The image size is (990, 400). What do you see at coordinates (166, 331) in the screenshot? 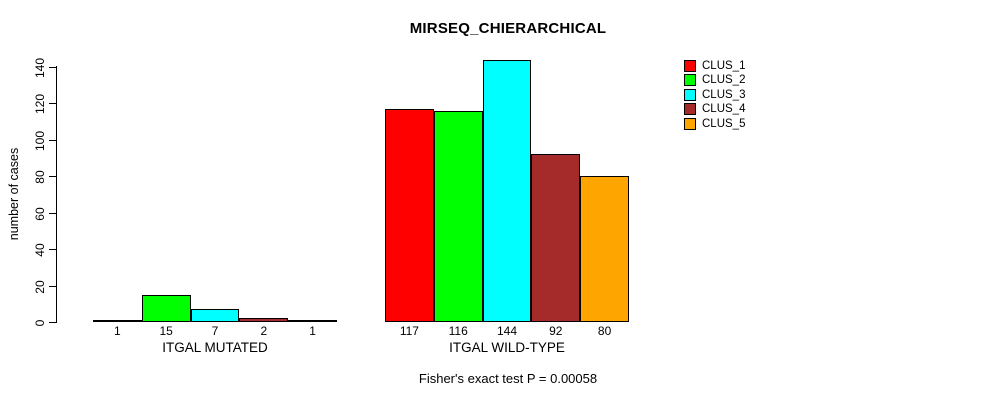
I see `bar-value-label: 15` at bounding box center [166, 331].